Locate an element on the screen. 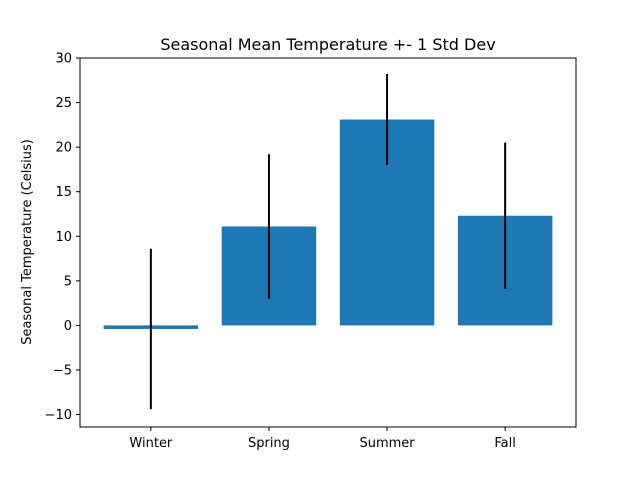  x-axis: Winter Spring Summer Fall is located at coordinates (322, 439).